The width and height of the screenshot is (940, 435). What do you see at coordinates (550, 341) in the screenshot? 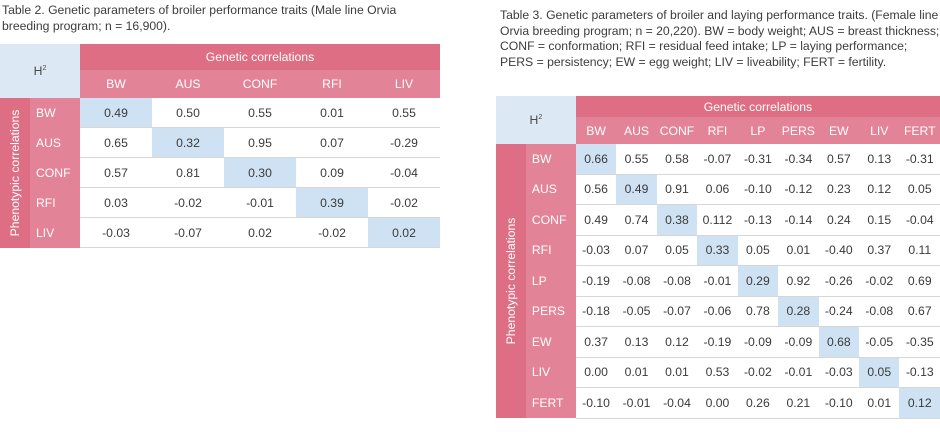
I see `row-header: EW` at bounding box center [550, 341].